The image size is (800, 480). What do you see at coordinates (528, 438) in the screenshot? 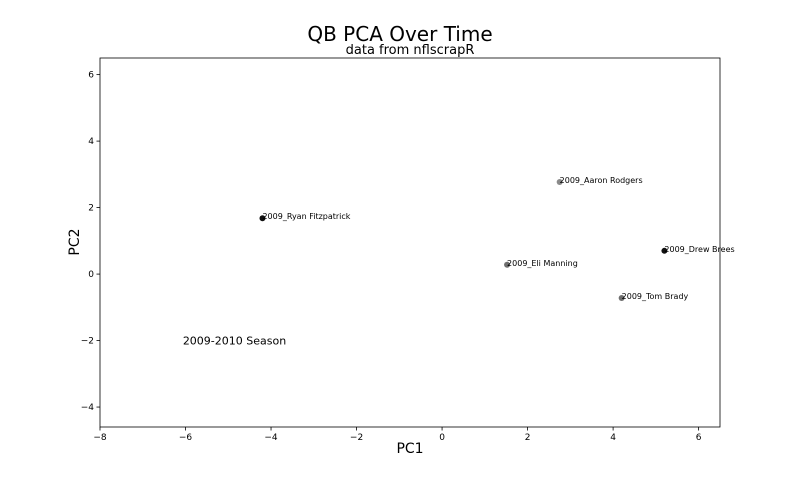
I see `x-tick-label: 2` at bounding box center [528, 438].